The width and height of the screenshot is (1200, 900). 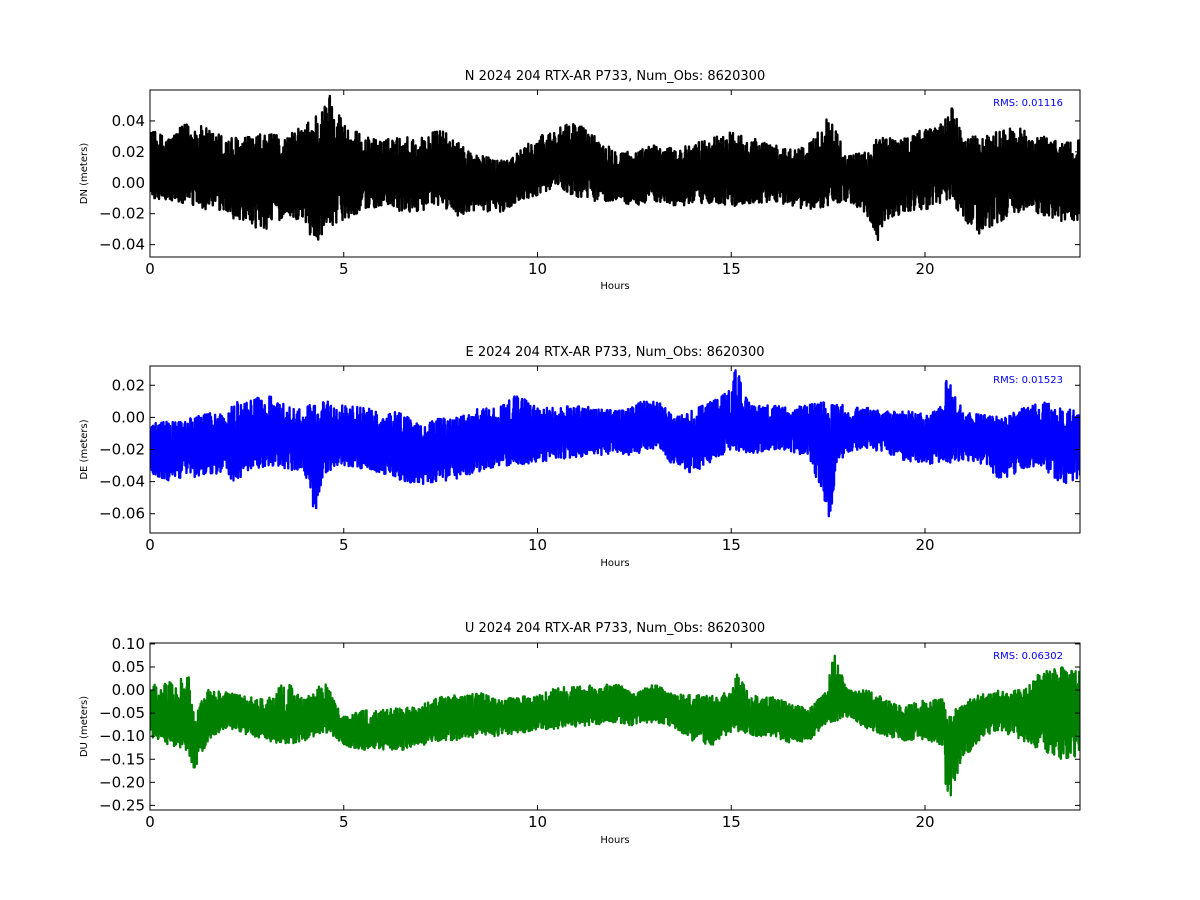 I want to click on ytick-label: −0.10, so click(x=122, y=736).